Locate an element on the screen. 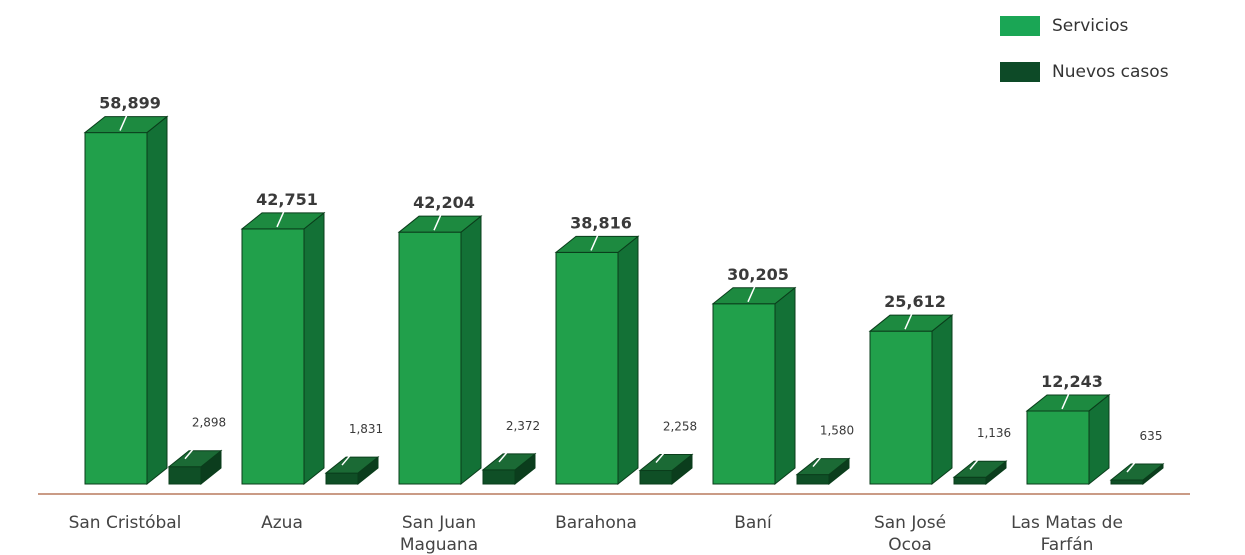 Image resolution: width=1245 pixels, height=555 pixels. bar-servicios-0-front is located at coordinates (116, 308).